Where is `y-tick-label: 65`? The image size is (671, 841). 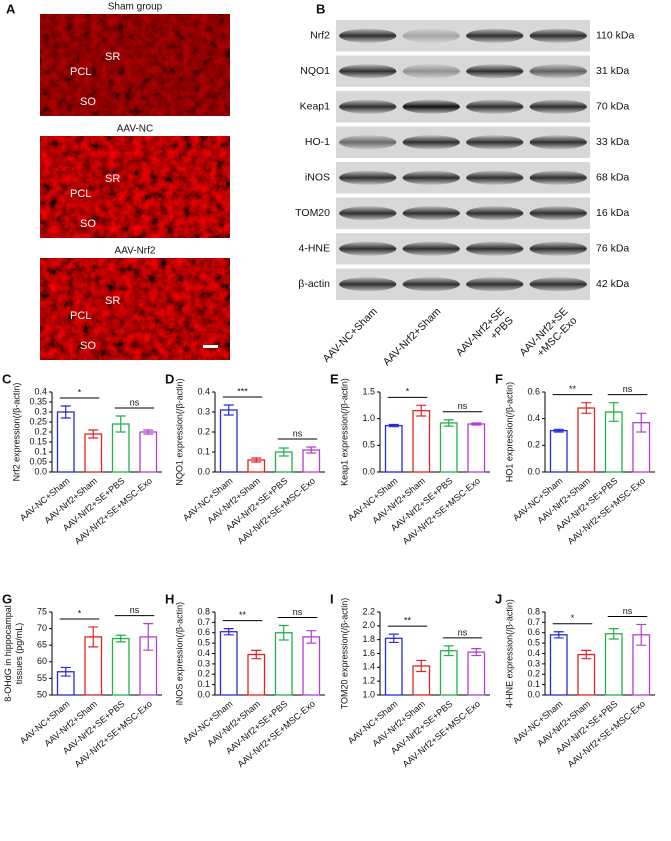
y-tick-label: 65 is located at coordinates (42, 645).